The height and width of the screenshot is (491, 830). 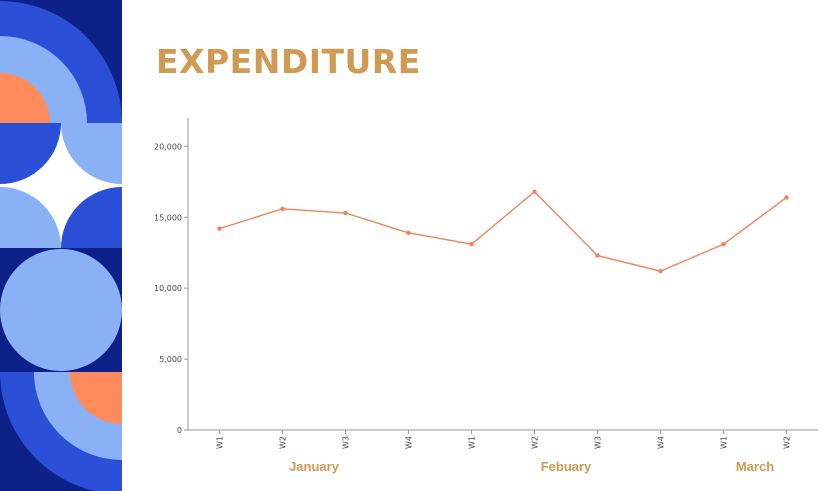 I want to click on month-label: Febuary, so click(x=566, y=466).